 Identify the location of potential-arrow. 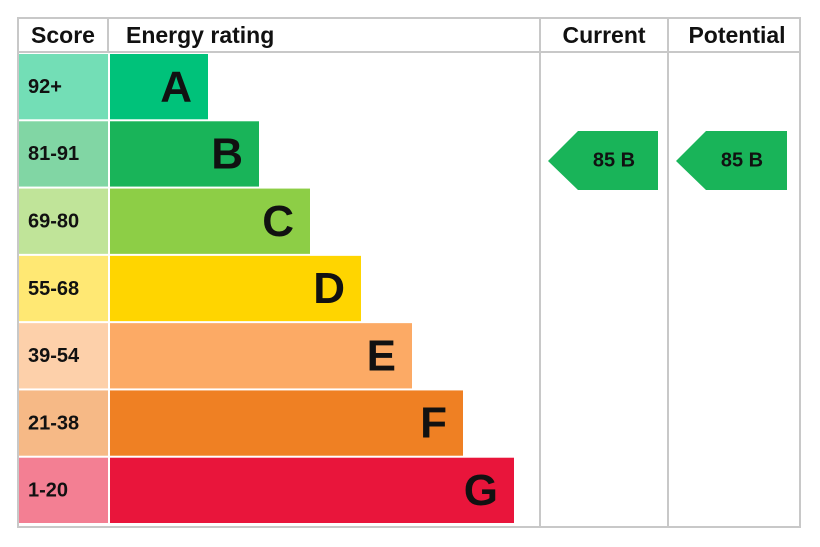
(731, 160).